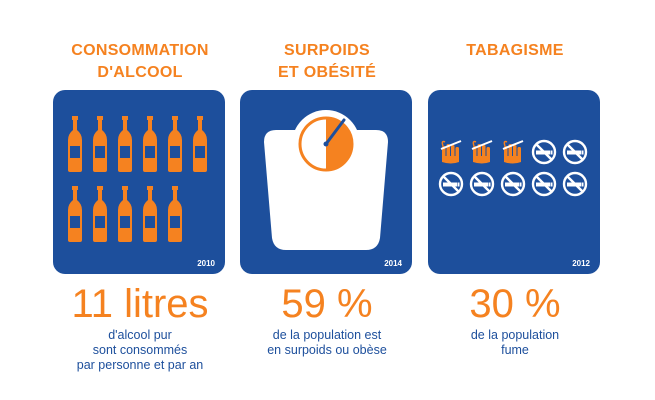 The width and height of the screenshot is (655, 400). What do you see at coordinates (140, 365) in the screenshot?
I see `alcohol-description-line-3: par personne et par an` at bounding box center [140, 365].